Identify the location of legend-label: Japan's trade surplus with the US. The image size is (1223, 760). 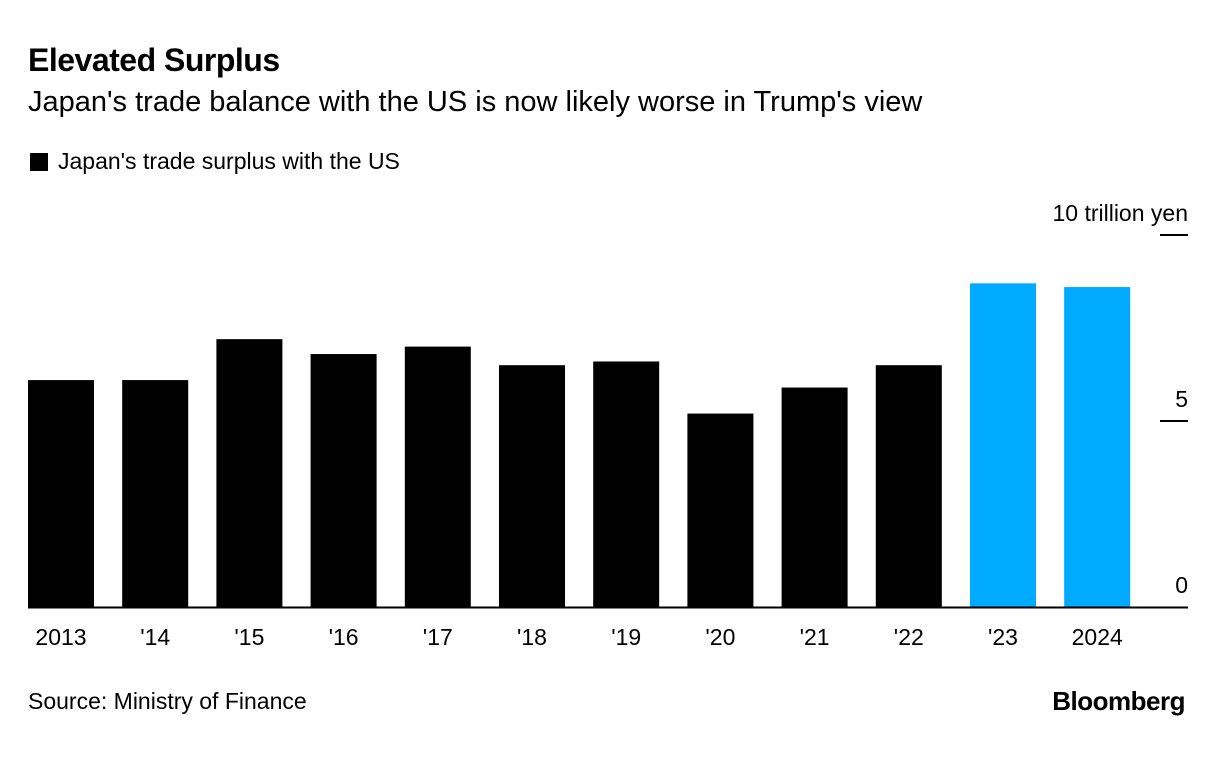
(229, 161).